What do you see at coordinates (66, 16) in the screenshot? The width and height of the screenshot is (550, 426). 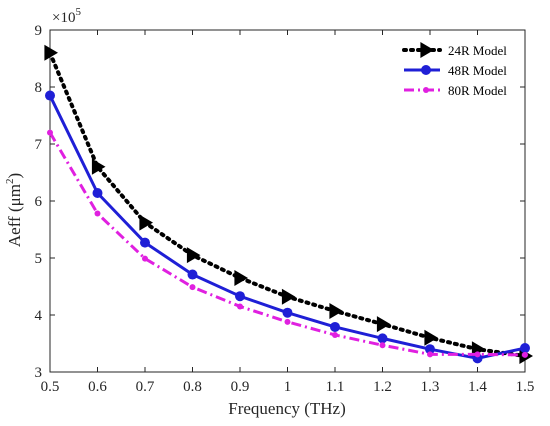 I see `y-multiplier-label: ×10⁵` at bounding box center [66, 16].